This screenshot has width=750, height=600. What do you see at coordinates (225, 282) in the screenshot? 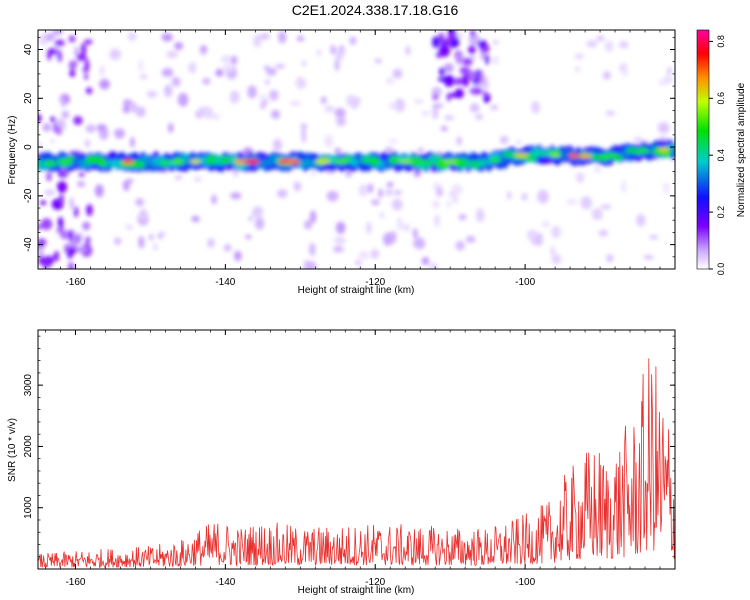
I see `x-tick-label: -140` at bounding box center [225, 282].